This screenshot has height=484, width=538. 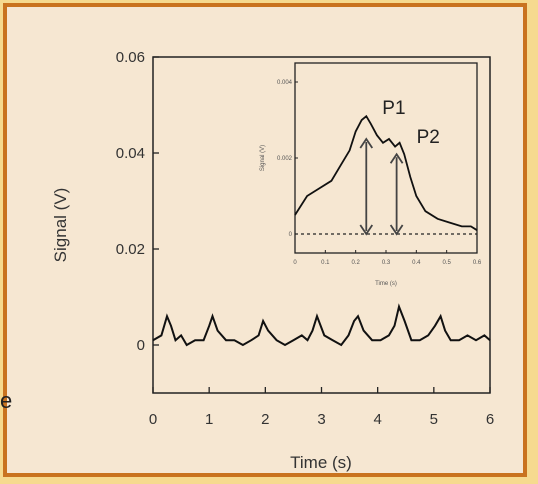 What do you see at coordinates (387, 258) in the screenshot?
I see `inset-x-ticks: 0 0.1 0.2 0.3 0.4 0.5 0.6` at bounding box center [387, 258].